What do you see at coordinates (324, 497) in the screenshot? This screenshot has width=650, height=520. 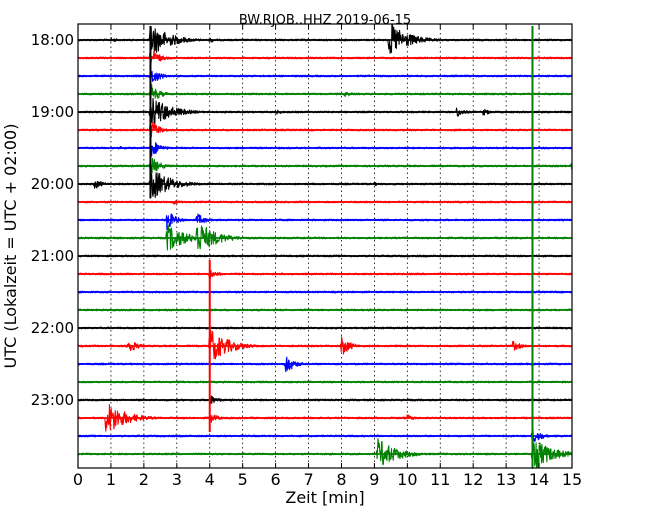 I see `x-axis-label: Zeit [min]` at bounding box center [324, 497].